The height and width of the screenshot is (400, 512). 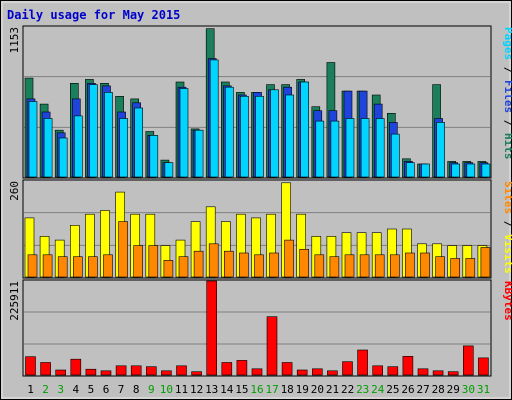 What do you see at coordinates (45, 389) in the screenshot?
I see `x-tick-label: 2` at bounding box center [45, 389].